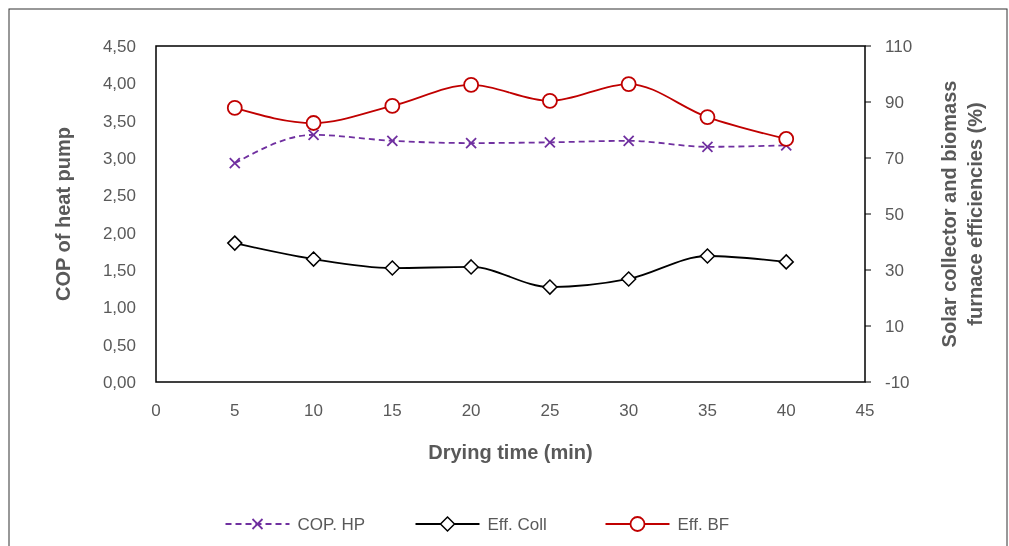 The image size is (1009, 546). What do you see at coordinates (314, 410) in the screenshot?
I see `x-tick-label: 10` at bounding box center [314, 410].